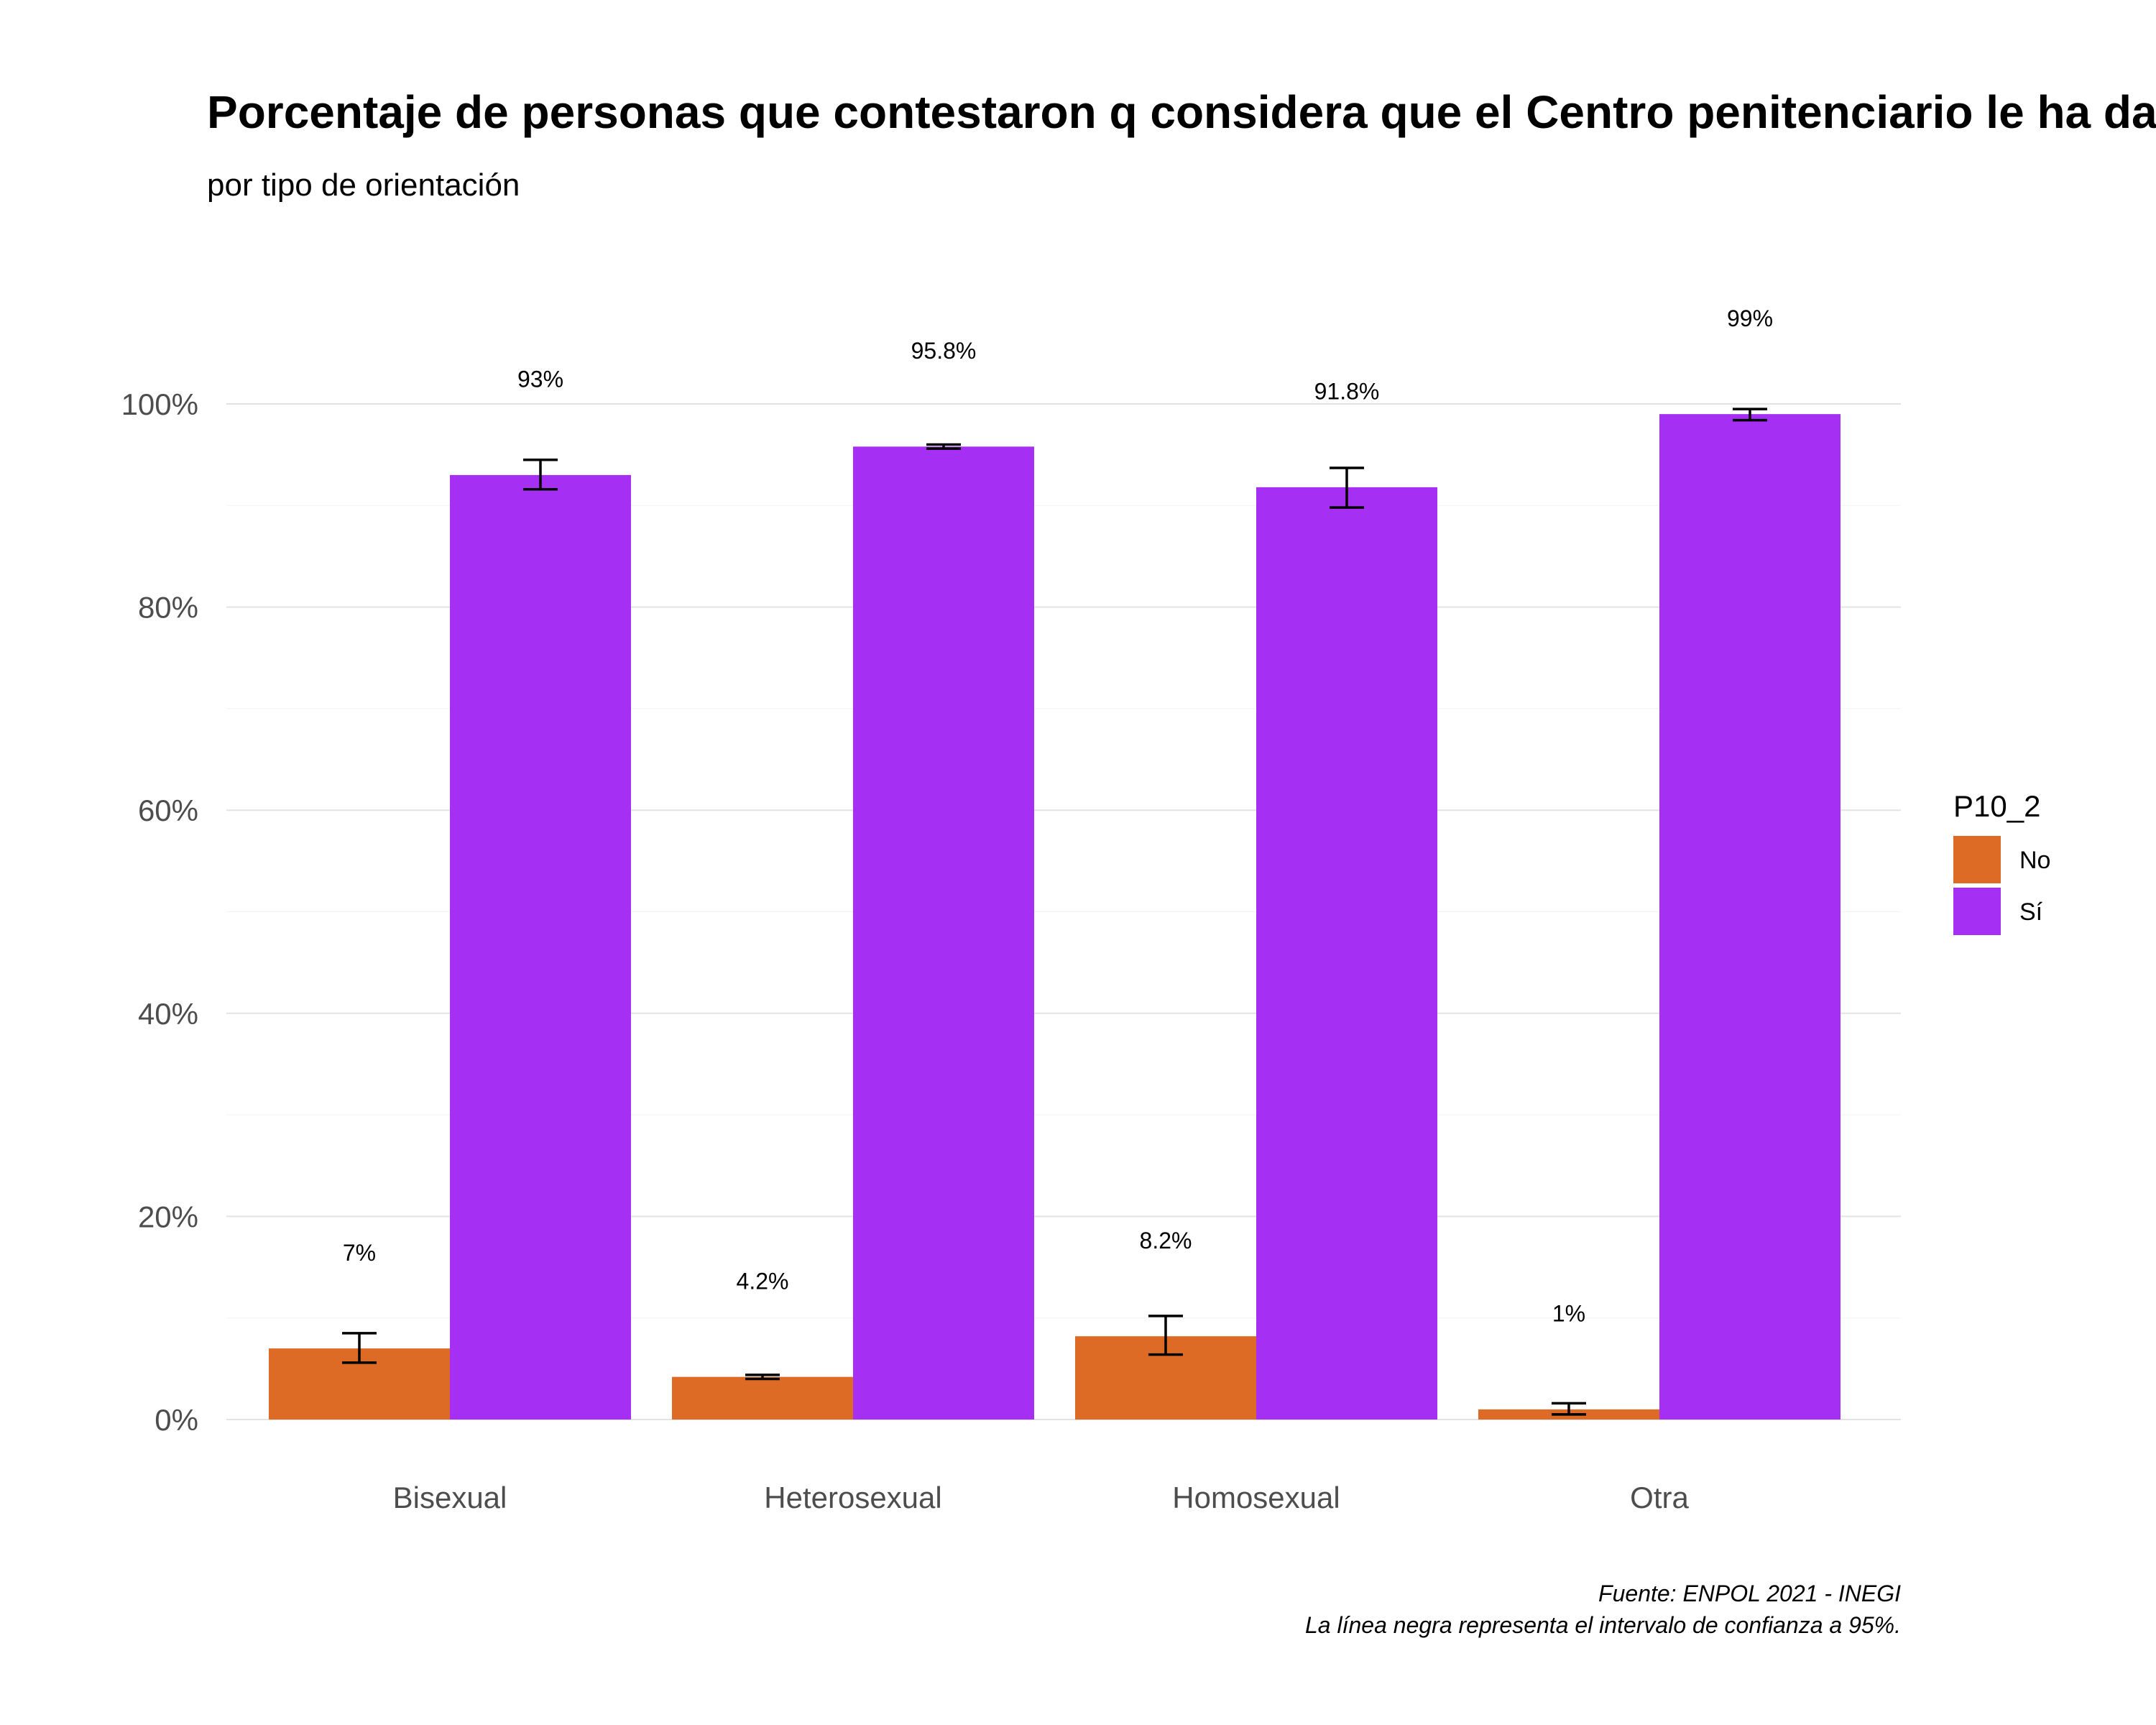 This screenshot has width=2156, height=1725. I want to click on y-tick-label: 0%, so click(177, 1420).